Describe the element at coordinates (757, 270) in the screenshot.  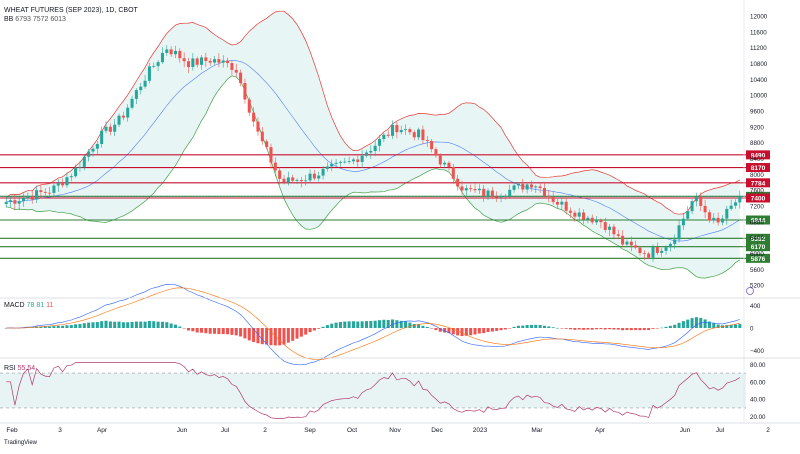
I see `price-tick-label: 5600` at that location.